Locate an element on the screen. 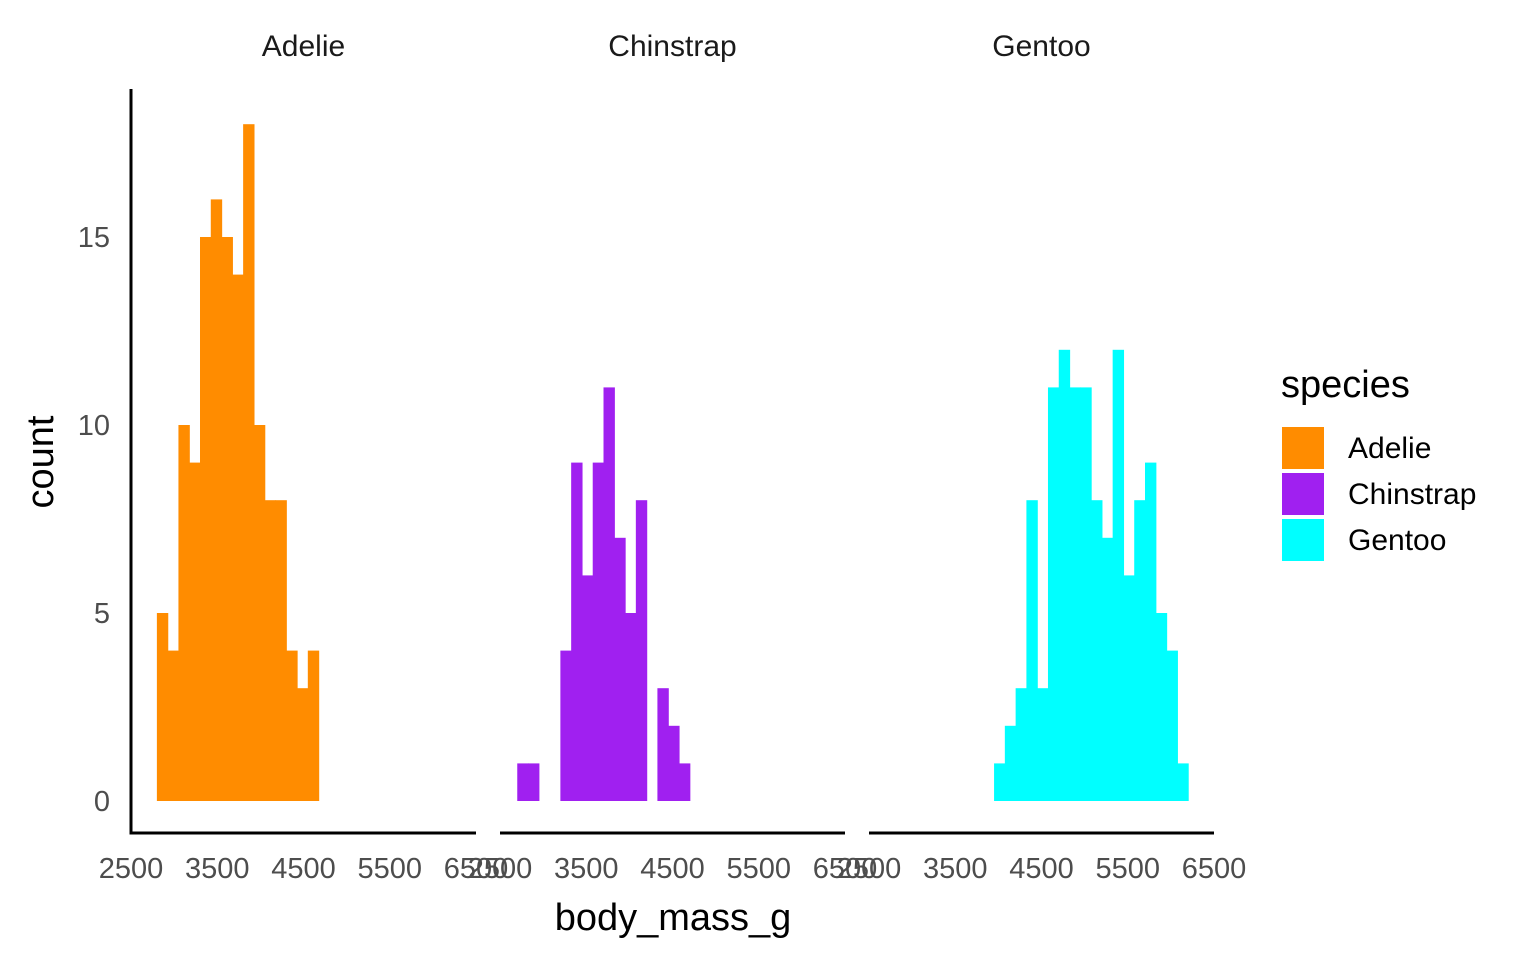 The width and height of the screenshot is (1536, 960). x-axis-gentoo: 2500 3500 4500 5500 6500 is located at coordinates (1042, 858).